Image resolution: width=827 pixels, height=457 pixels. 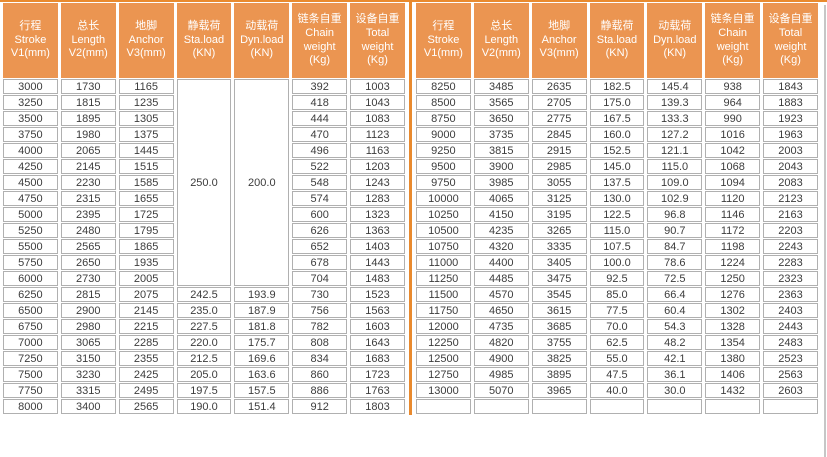 What do you see at coordinates (501, 310) in the screenshot?
I see `table-cell: 4650` at bounding box center [501, 310].